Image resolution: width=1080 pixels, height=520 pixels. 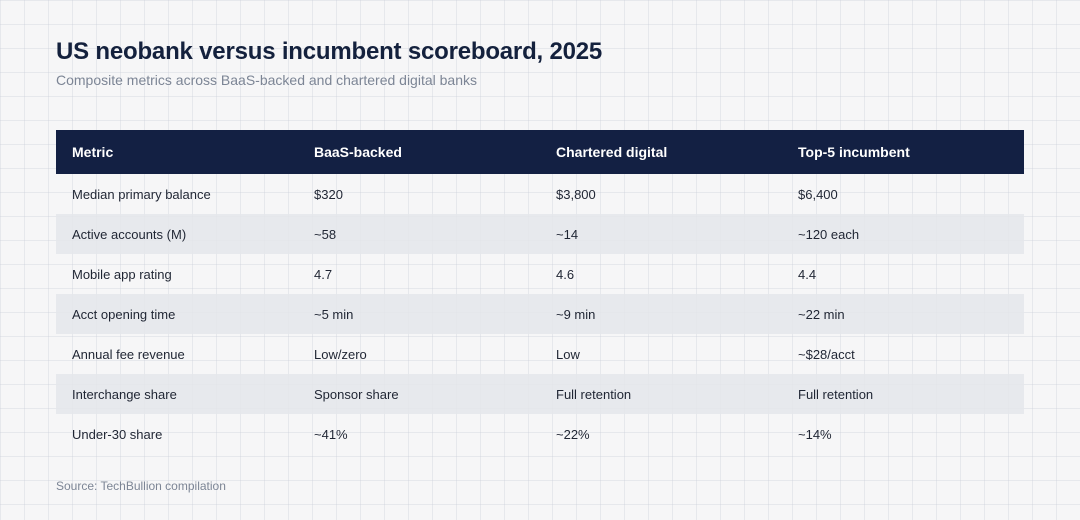 I want to click on table-cell: Low/zero, so click(x=340, y=354).